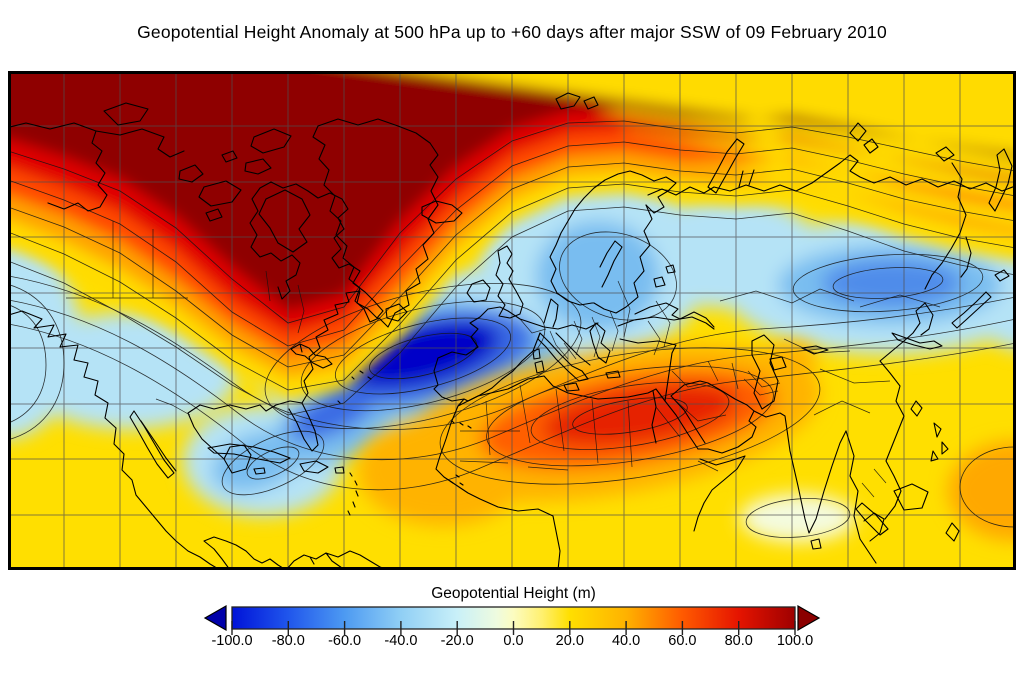 This screenshot has height=688, width=1024. What do you see at coordinates (809, 618) in the screenshot?
I see `colorbar-overflow-arrow-icon` at bounding box center [809, 618].